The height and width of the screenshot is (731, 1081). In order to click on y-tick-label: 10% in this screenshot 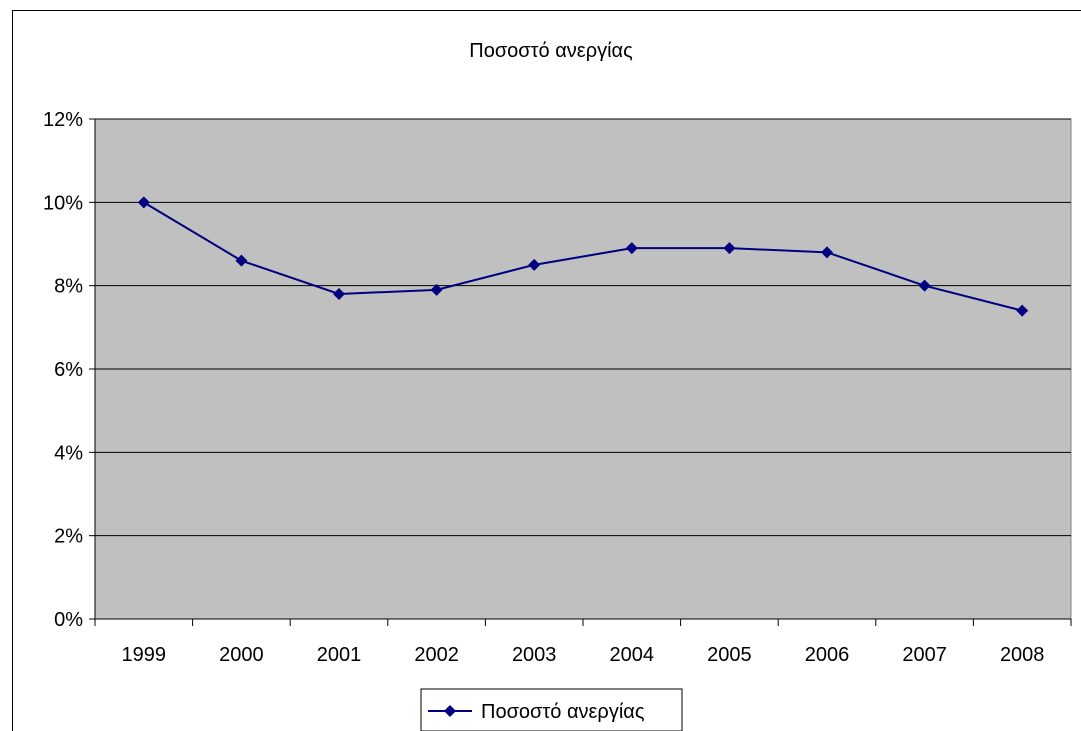, I will do `click(63, 203)`.